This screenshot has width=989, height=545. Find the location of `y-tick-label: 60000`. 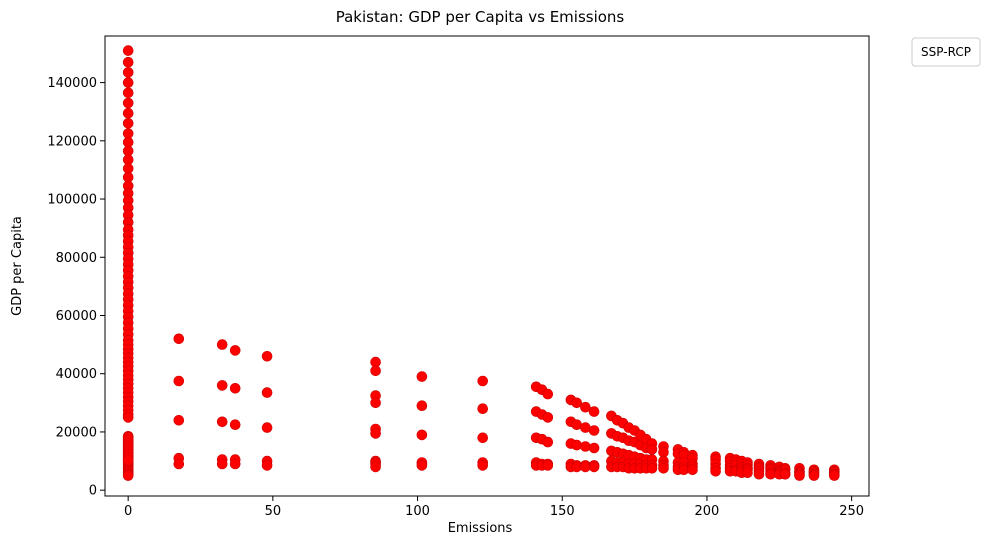

y-tick-label: 60000 is located at coordinates (76, 316).